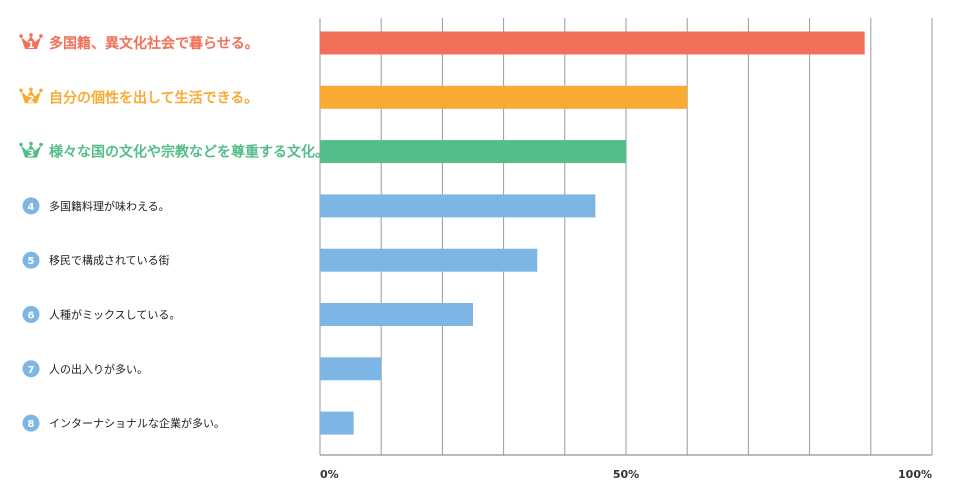 The height and width of the screenshot is (494, 960). What do you see at coordinates (329, 474) in the screenshot?
I see `x-tick-label: 0%` at bounding box center [329, 474].